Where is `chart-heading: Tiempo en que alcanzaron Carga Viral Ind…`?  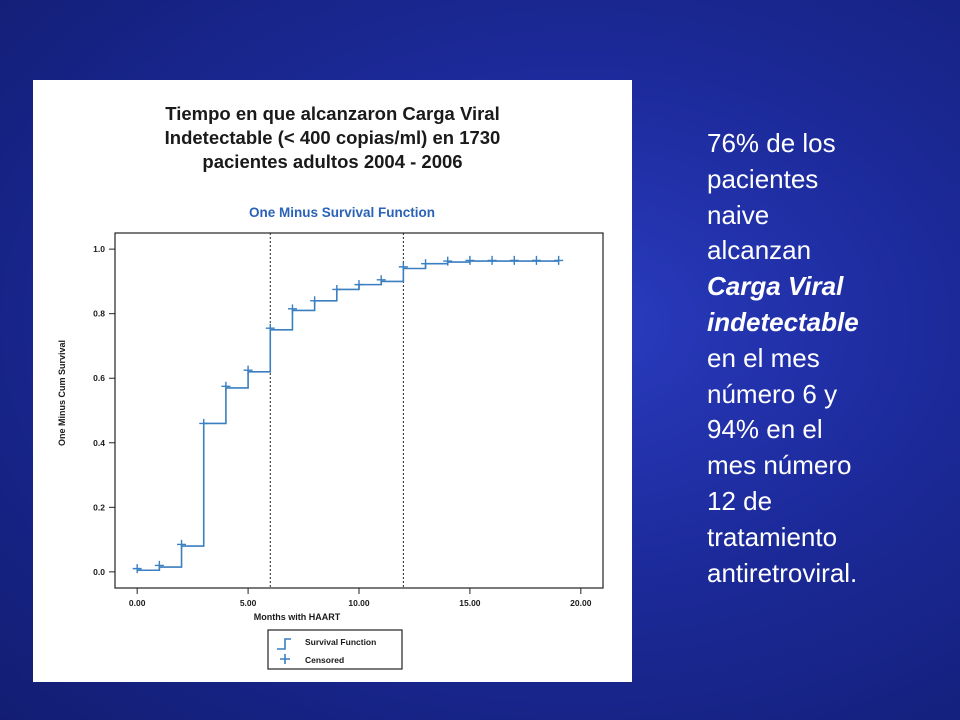 chart-heading: Tiempo en que alcanzaron Carga Viral Ind… is located at coordinates (332, 138).